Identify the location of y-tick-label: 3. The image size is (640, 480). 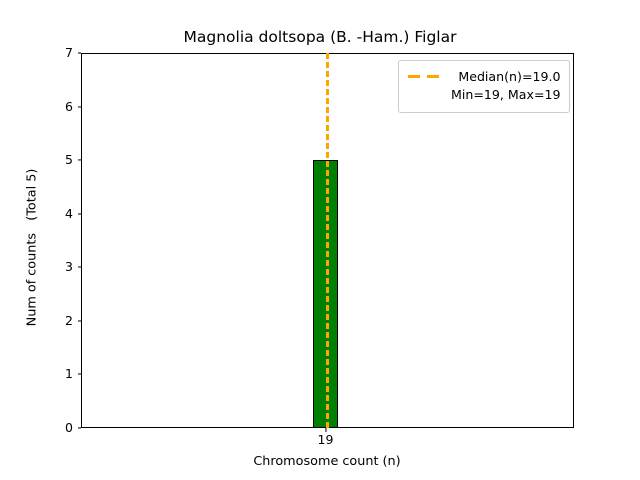
(69, 267).